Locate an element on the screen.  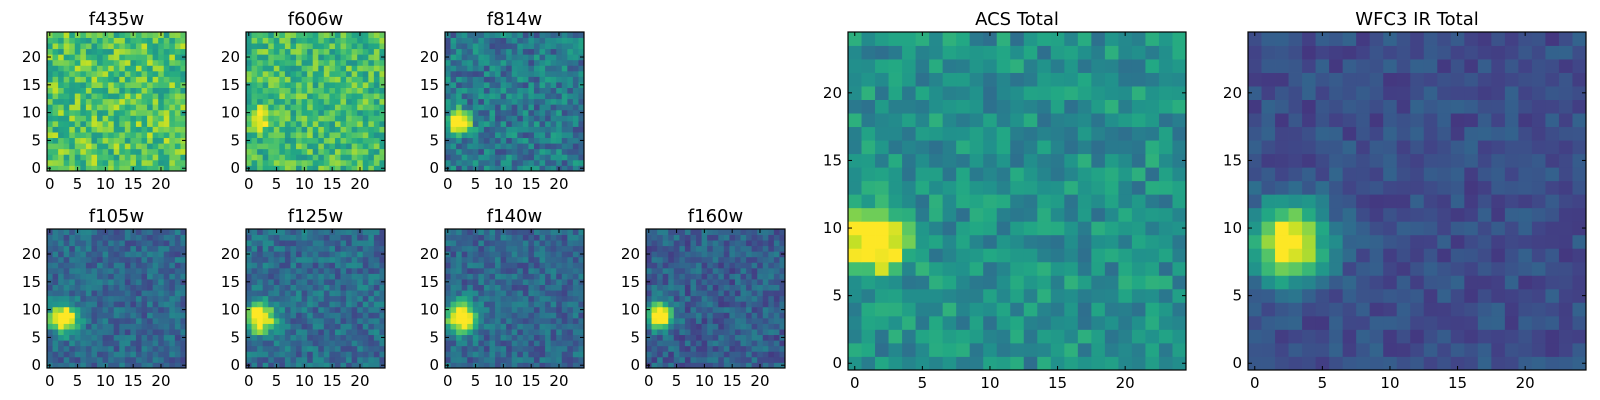
y-tick-label: 10 is located at coordinates (230, 113).